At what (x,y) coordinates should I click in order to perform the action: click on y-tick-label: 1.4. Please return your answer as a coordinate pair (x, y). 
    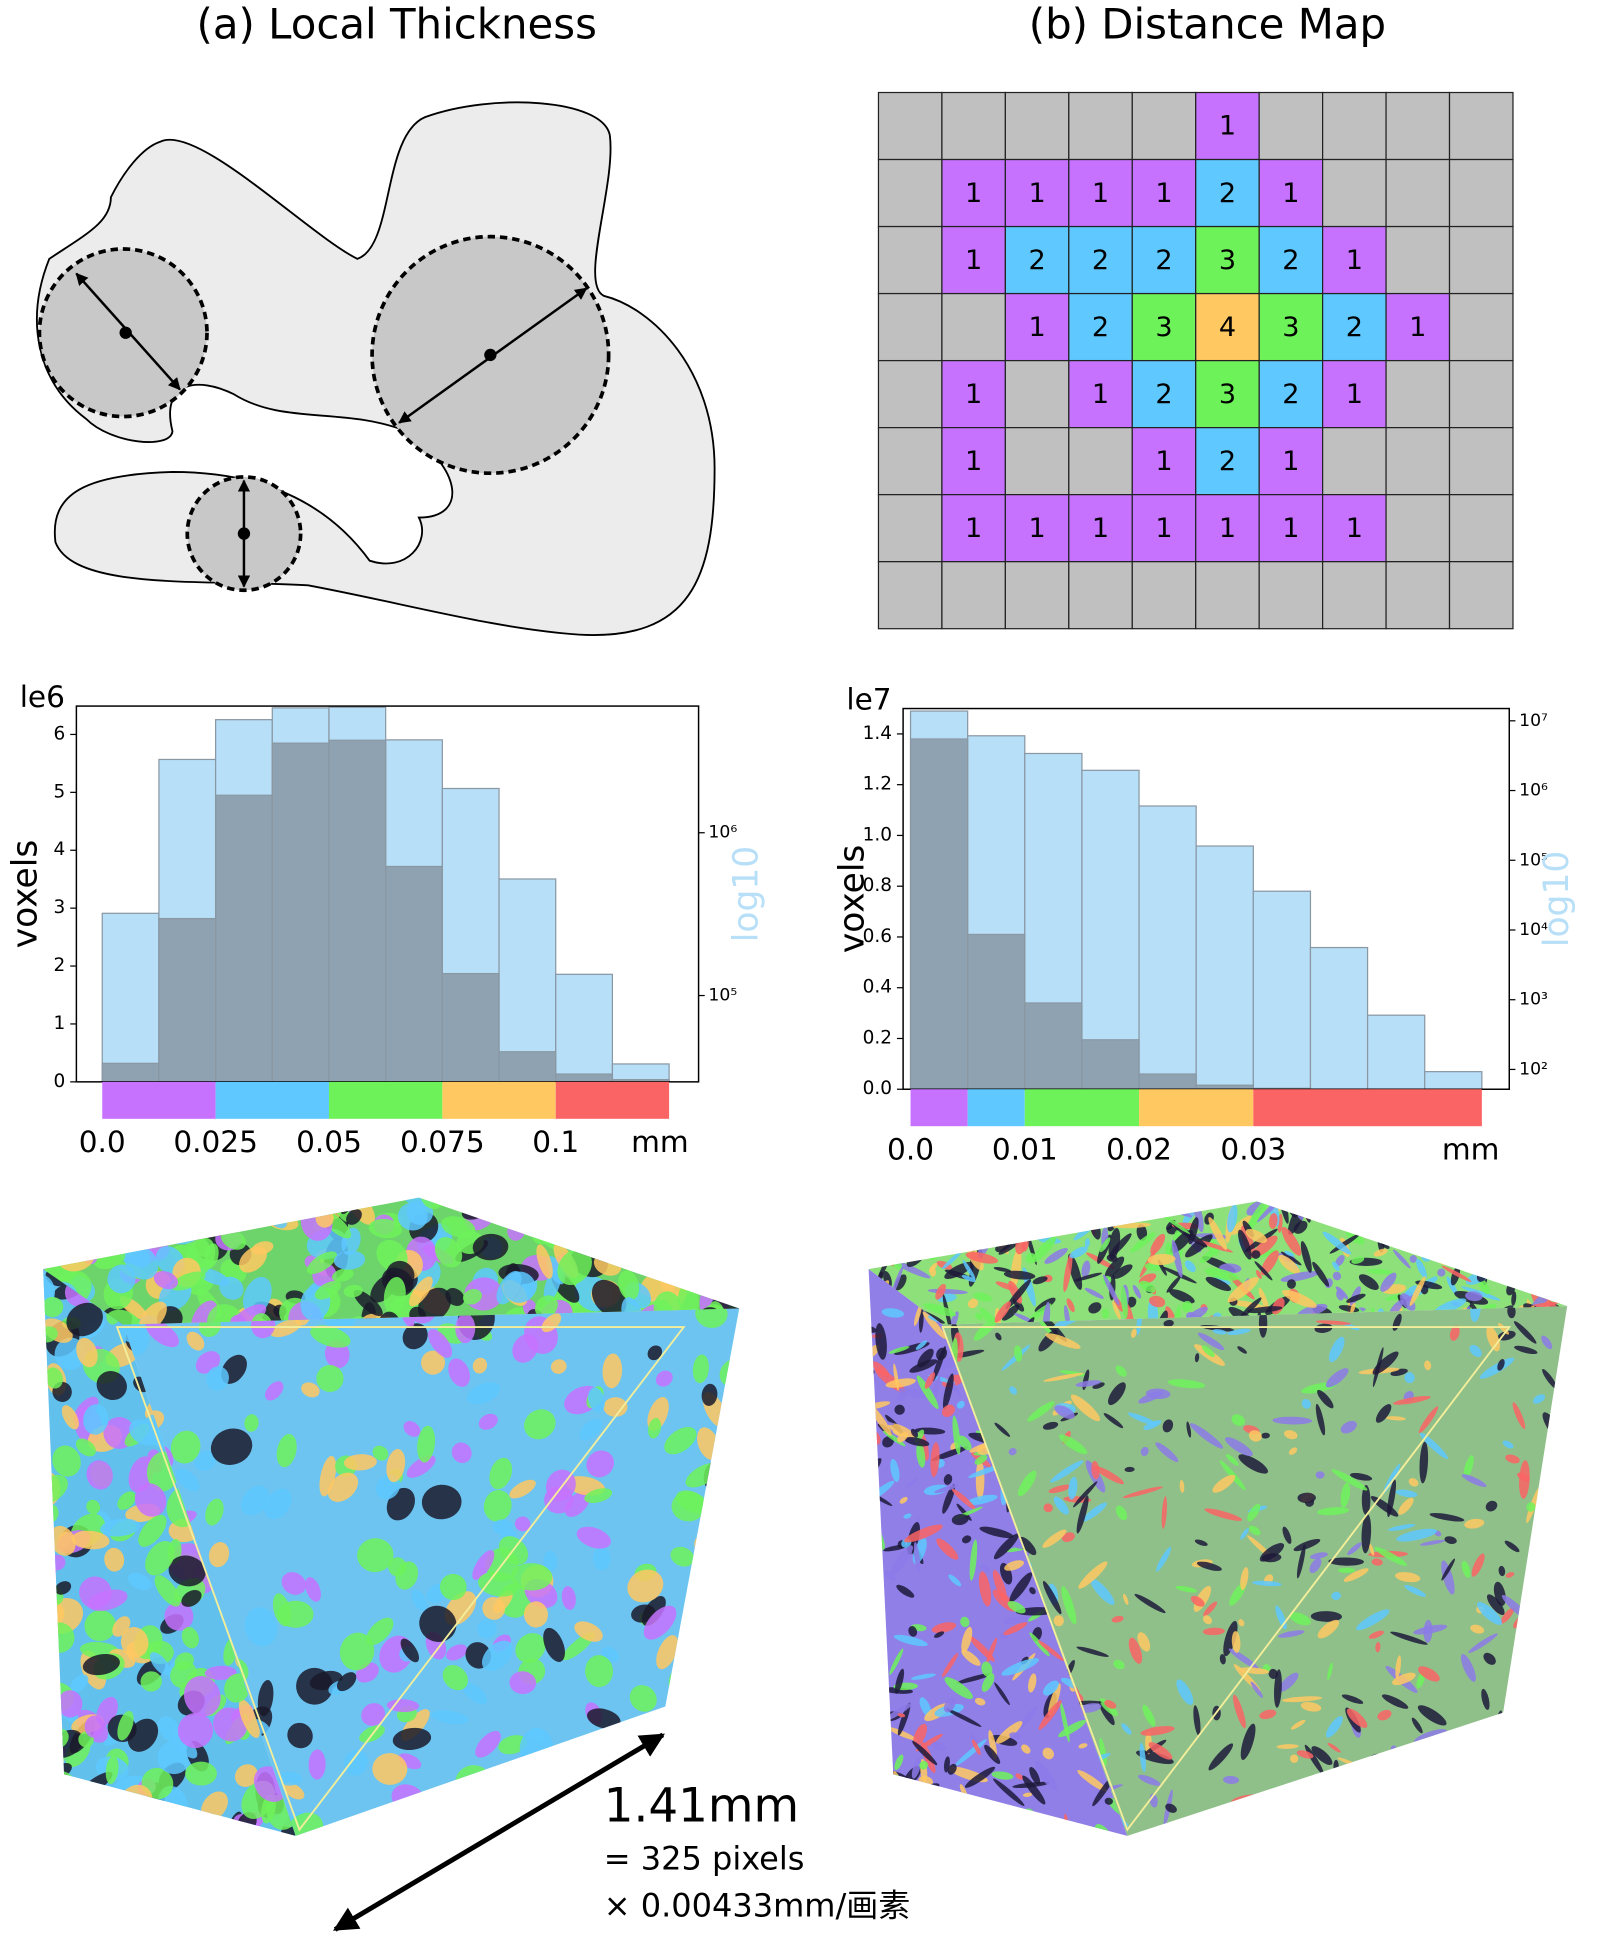
    Looking at the image, I should click on (877, 733).